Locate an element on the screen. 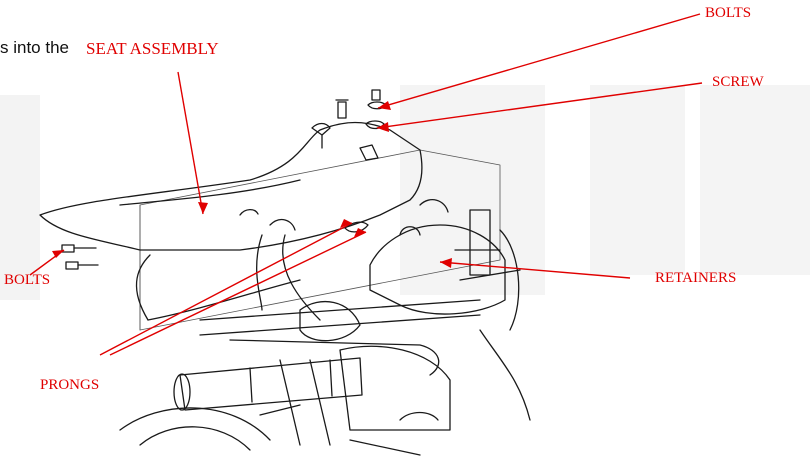 This screenshot has height=465, width=810. callout-bolts-left: BOLTS is located at coordinates (27, 280).